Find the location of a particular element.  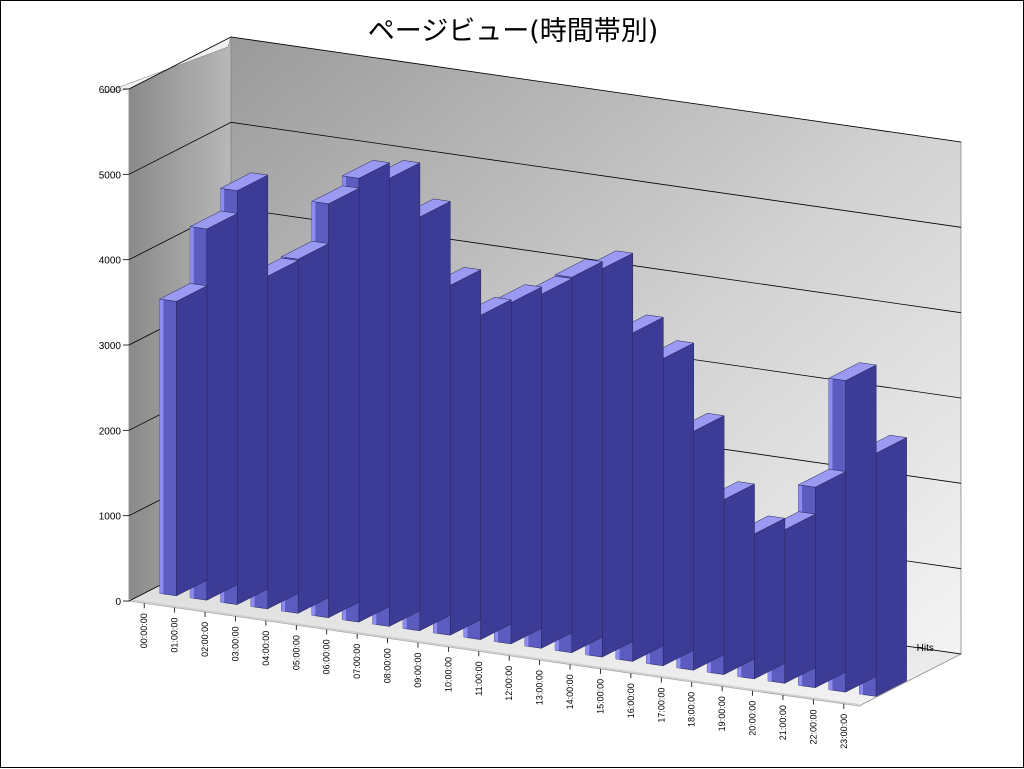

y-tick-label: 3000 is located at coordinates (110, 346).